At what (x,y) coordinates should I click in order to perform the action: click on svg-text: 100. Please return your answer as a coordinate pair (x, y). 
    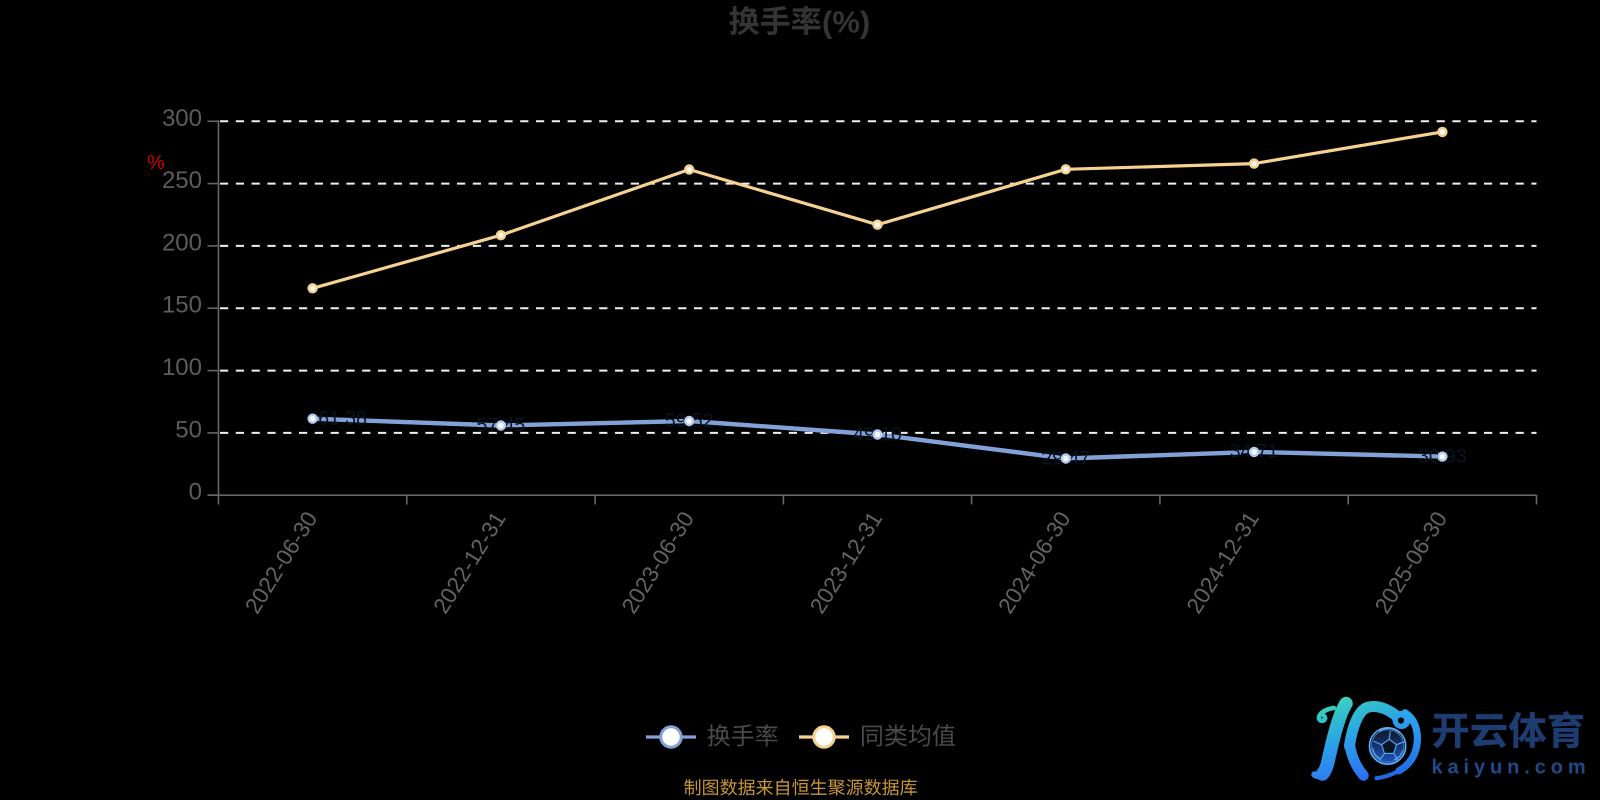
    Looking at the image, I should click on (182, 367).